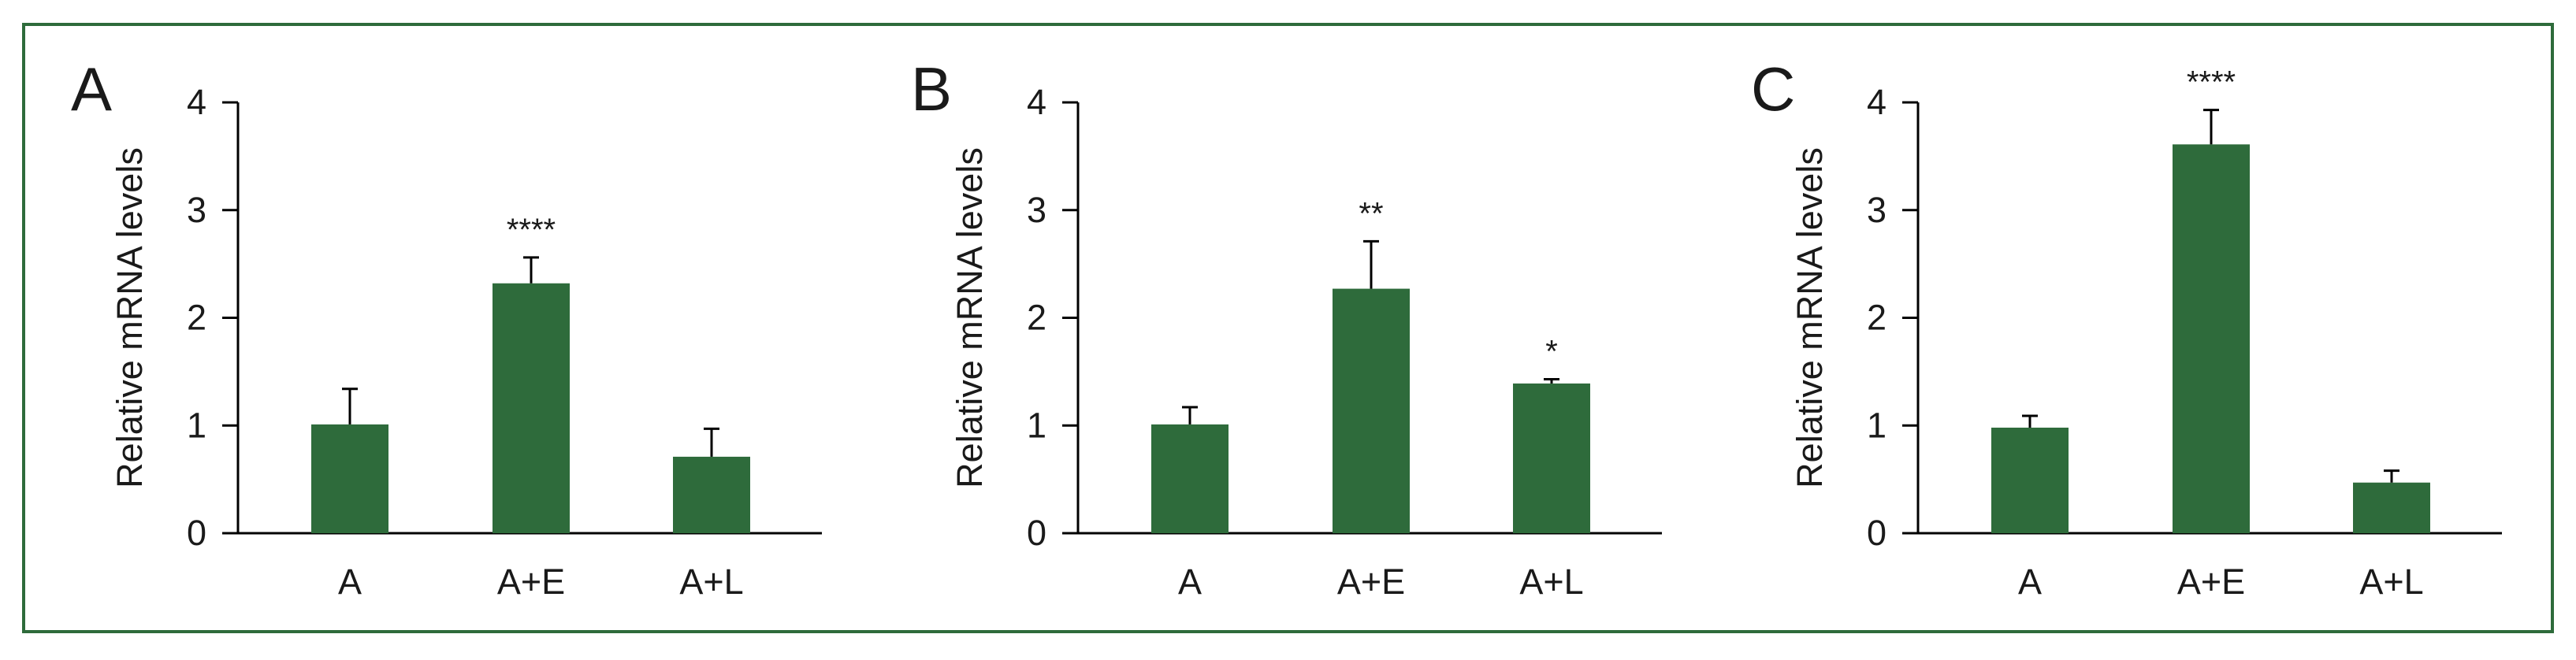 The width and height of the screenshot is (2576, 660). What do you see at coordinates (1773, 89) in the screenshot?
I see `panel-label: C` at bounding box center [1773, 89].